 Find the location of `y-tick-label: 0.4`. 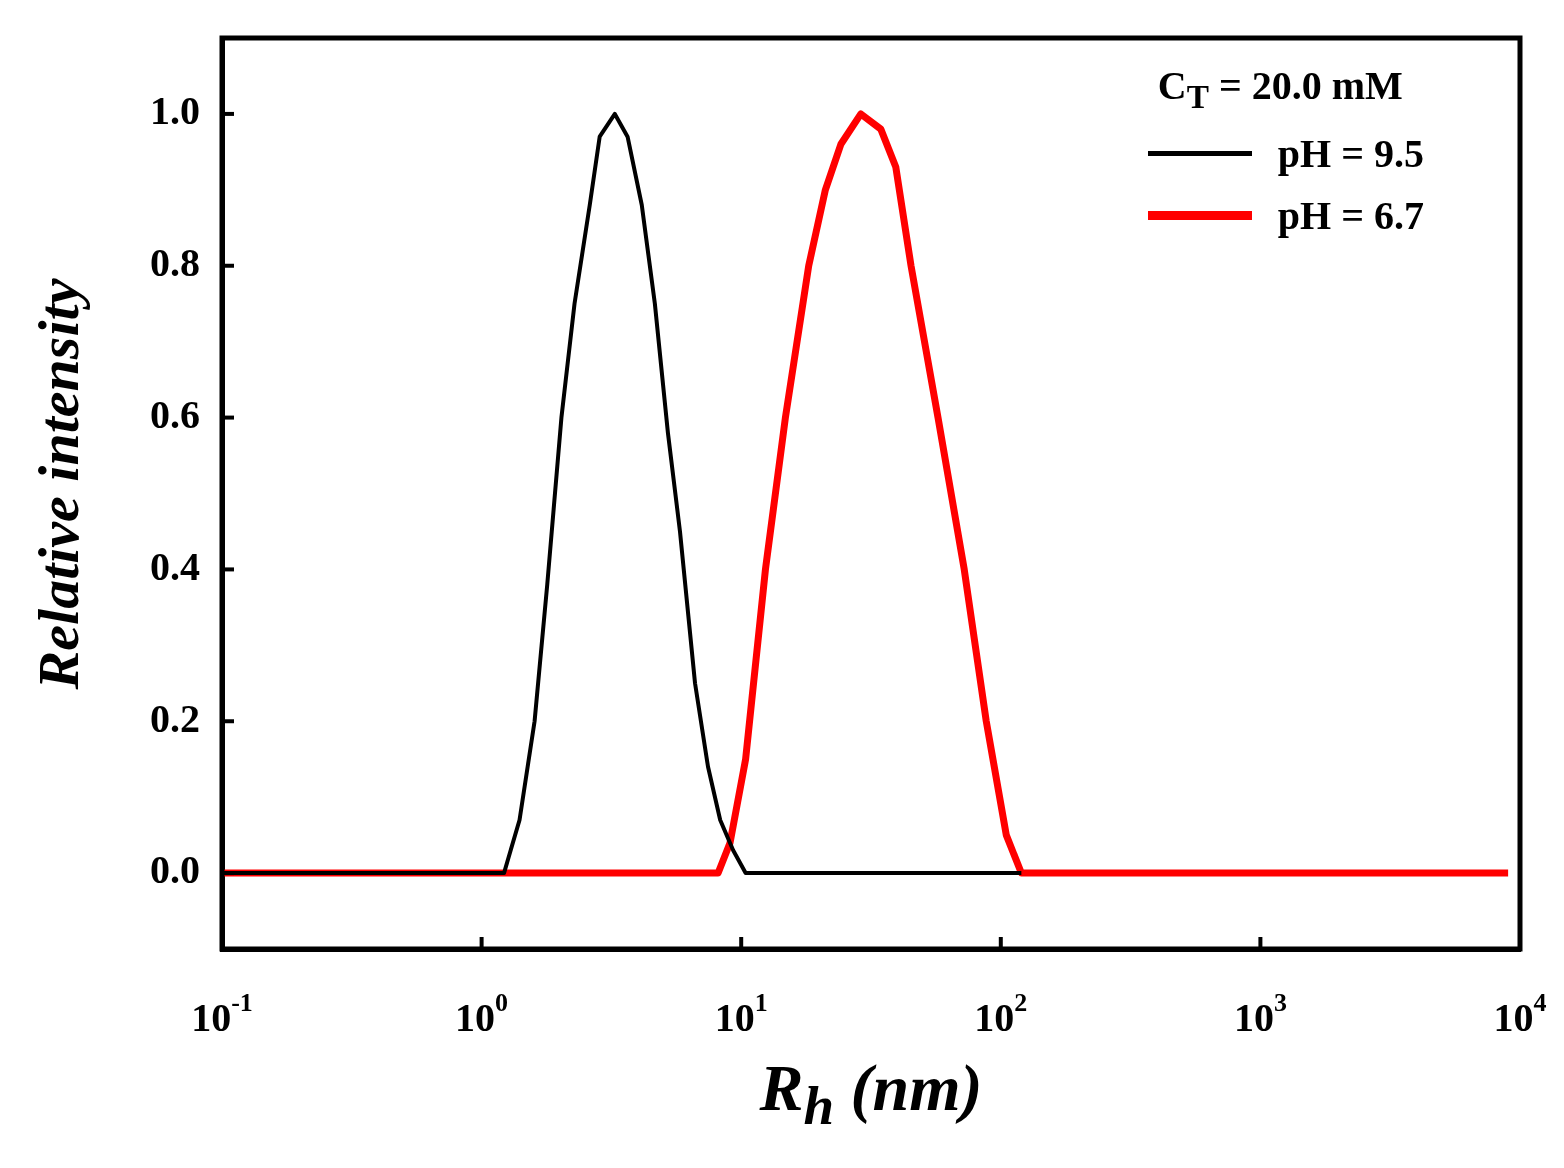

y-tick-label: 0.4 is located at coordinates (175, 566).